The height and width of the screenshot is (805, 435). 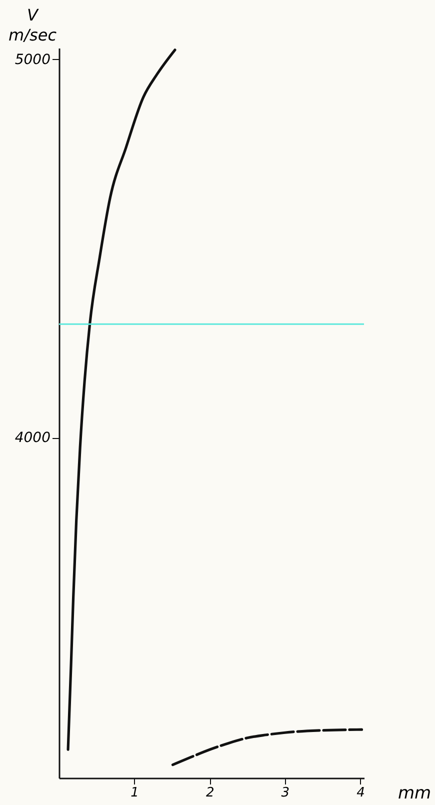 What do you see at coordinates (32, 438) in the screenshot?
I see `y-tick-label: 4000` at bounding box center [32, 438].